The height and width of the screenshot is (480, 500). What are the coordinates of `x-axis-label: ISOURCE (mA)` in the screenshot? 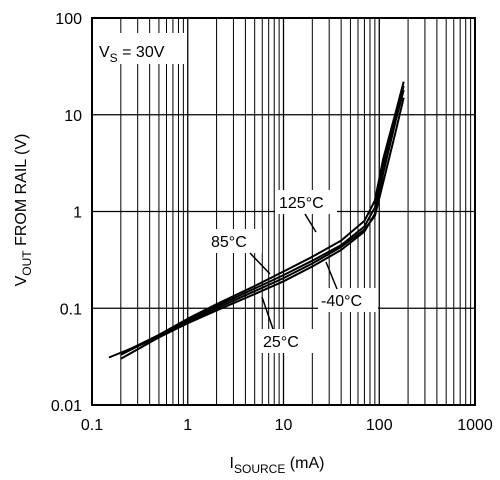 It's located at (277, 465).